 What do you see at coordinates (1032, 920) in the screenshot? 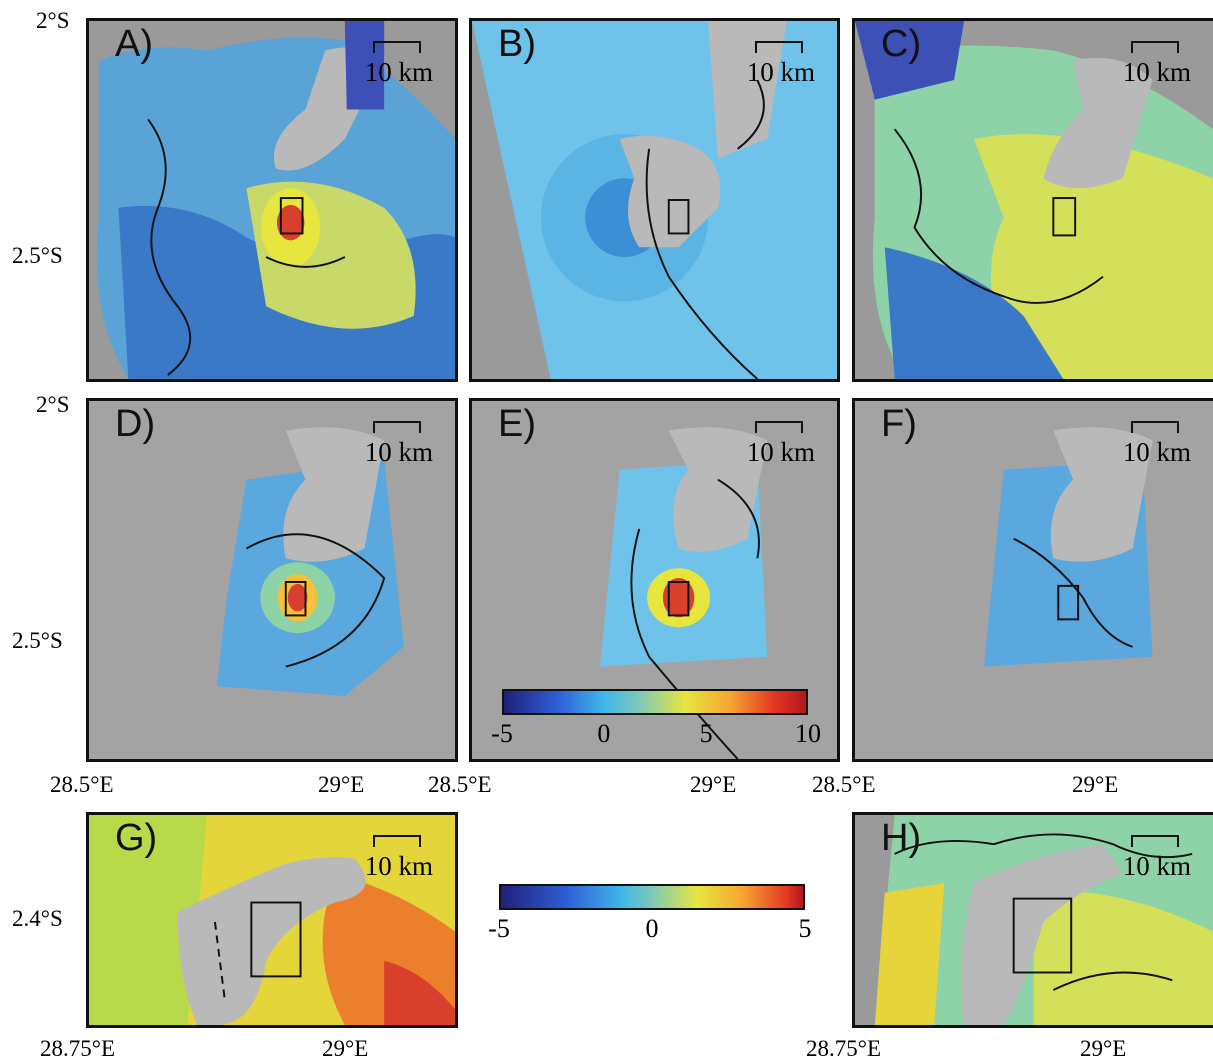
I see `panel-h: H) 10 km` at bounding box center [1032, 920].